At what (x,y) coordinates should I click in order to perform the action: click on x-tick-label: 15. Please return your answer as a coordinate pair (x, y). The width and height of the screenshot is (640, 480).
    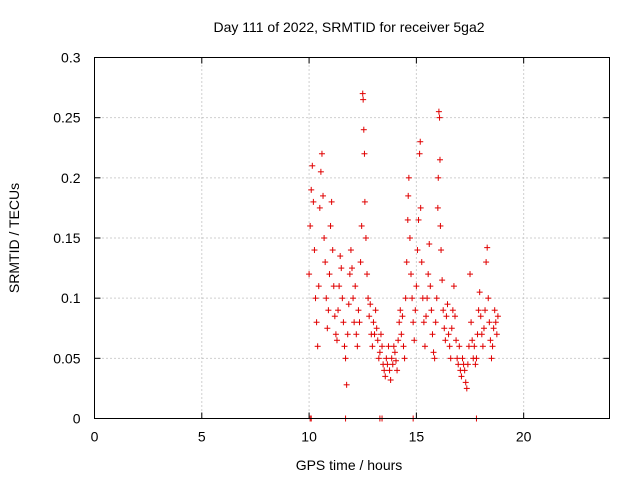
    Looking at the image, I should click on (417, 437).